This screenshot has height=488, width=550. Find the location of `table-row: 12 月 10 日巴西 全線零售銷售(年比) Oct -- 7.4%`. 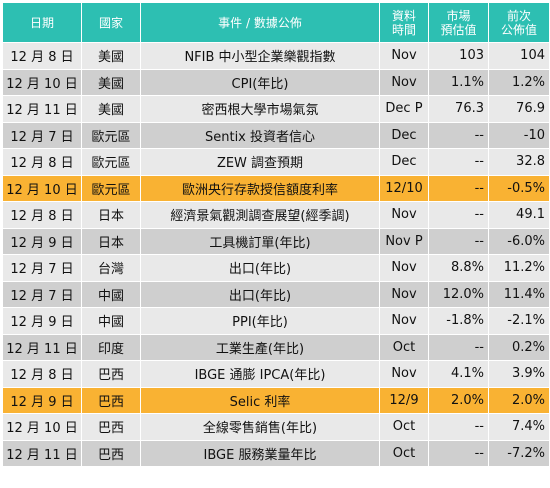

table-row: 12 月 10 日巴西 全線零售銷售(年比) Oct -- 7.4% is located at coordinates (276, 427).